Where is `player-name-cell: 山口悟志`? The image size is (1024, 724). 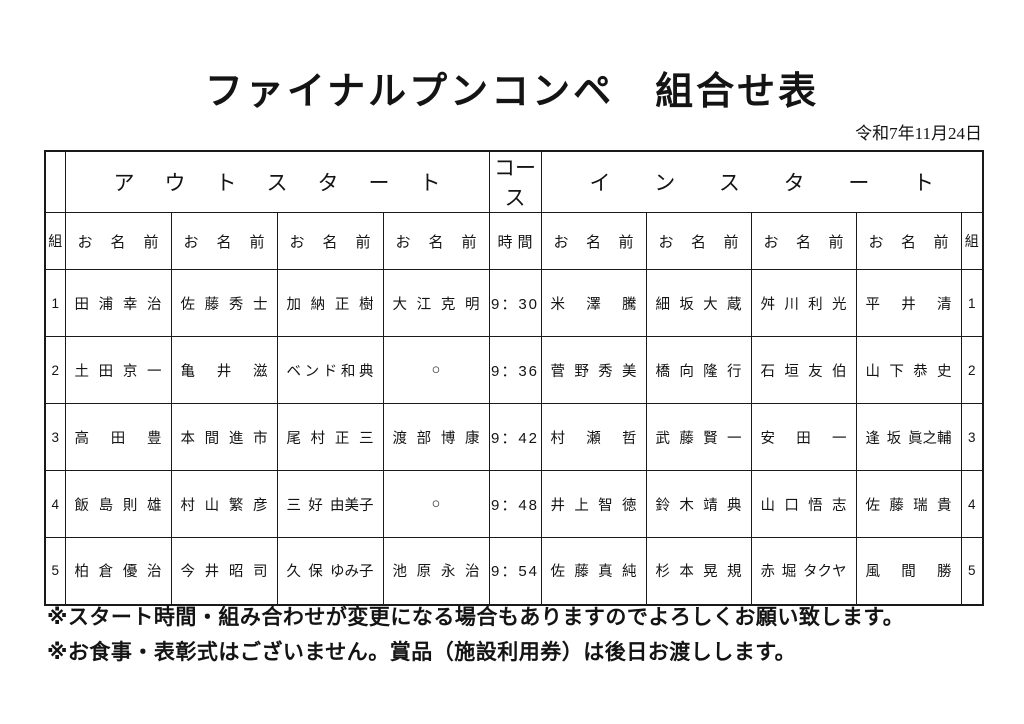 player-name-cell: 山口悟志 is located at coordinates (803, 504).